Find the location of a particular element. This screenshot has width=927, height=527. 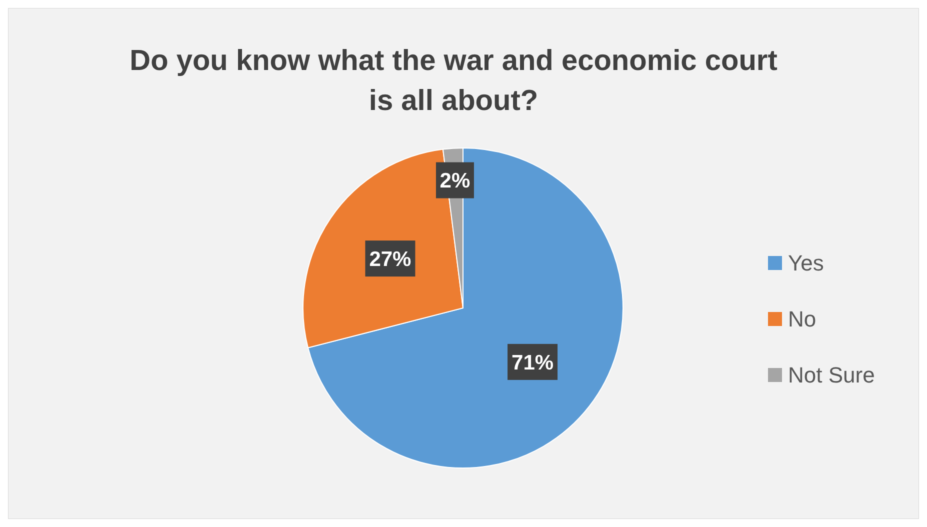

legend-label: No is located at coordinates (802, 319).